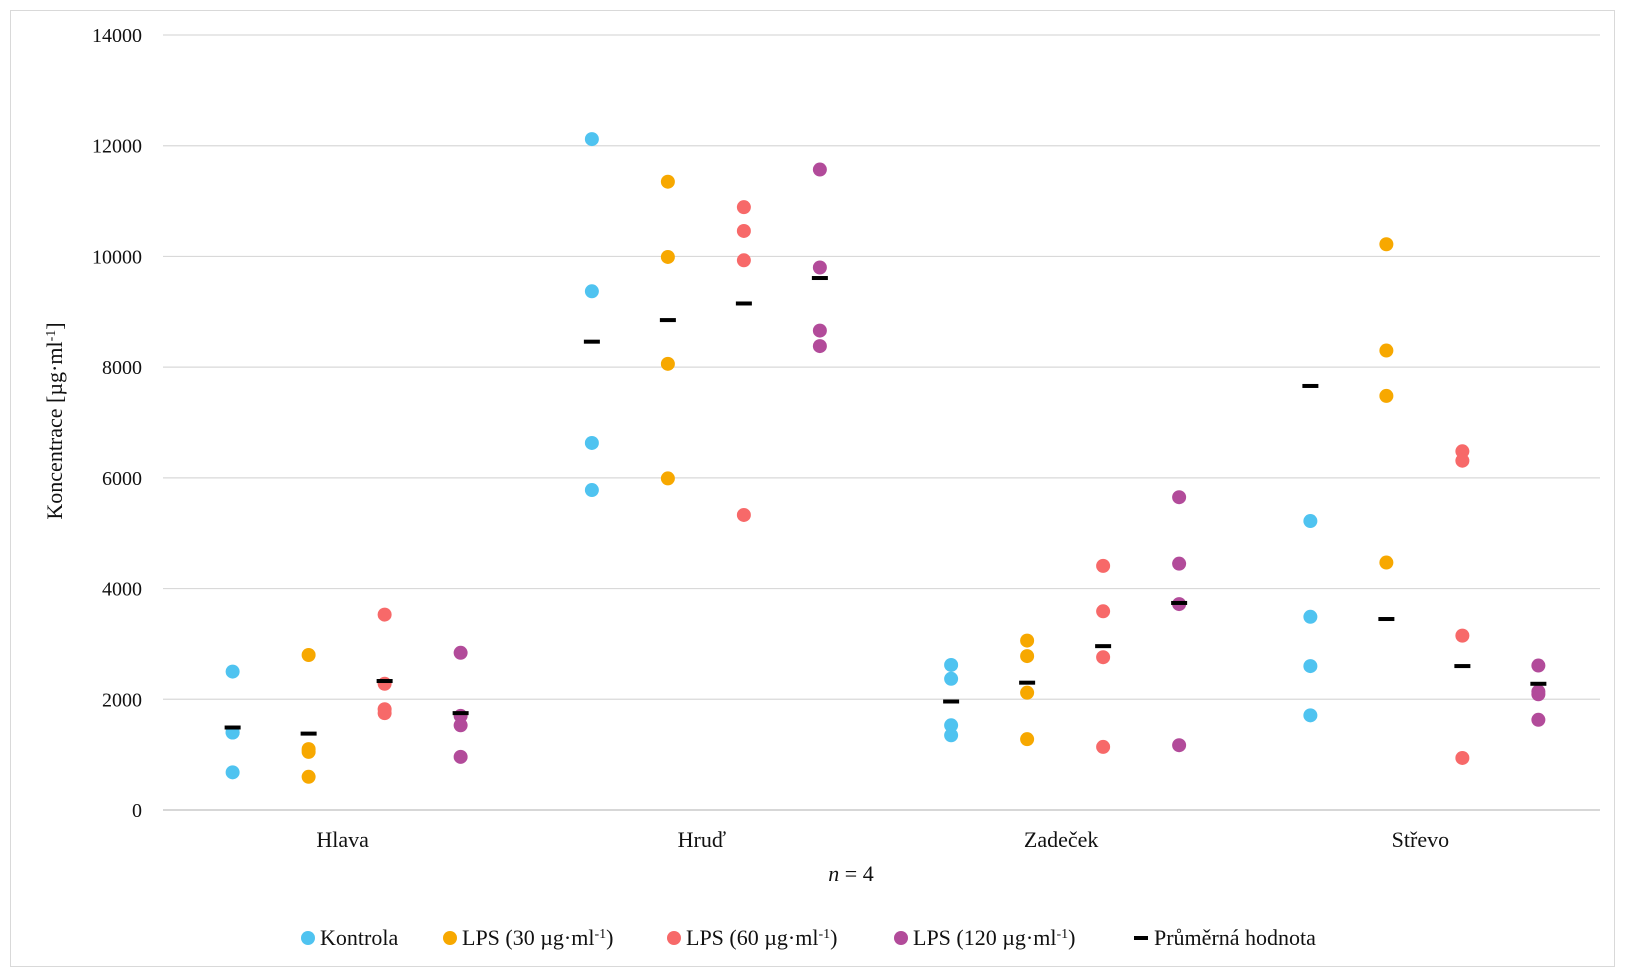  I want to click on y-tick-label: 10000, so click(117, 257).